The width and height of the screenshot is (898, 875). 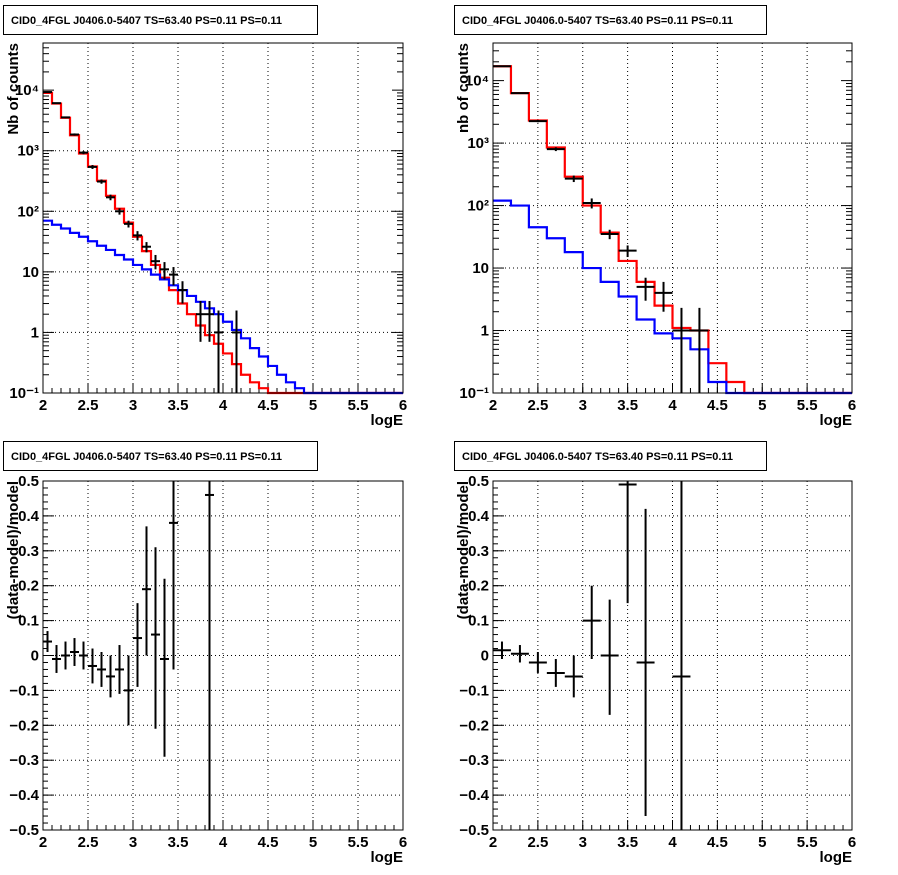 I want to click on y-tick-label: 10⁻¹, so click(x=474, y=393).